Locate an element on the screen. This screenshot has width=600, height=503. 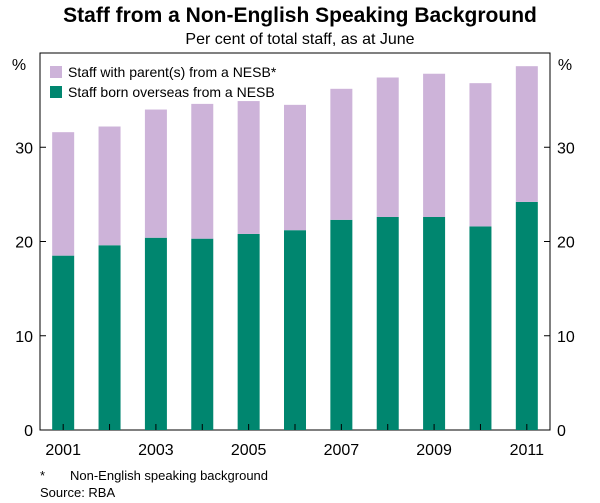
bar-born-overseas-2008 is located at coordinates (387, 323).